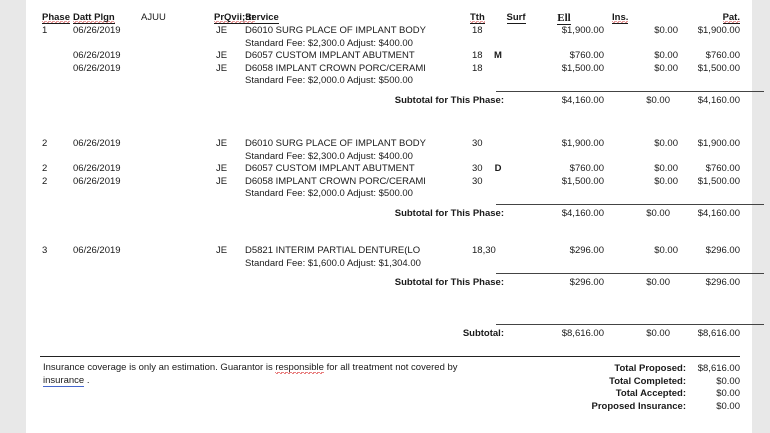 Image resolution: width=770 pixels, height=433 pixels. What do you see at coordinates (299, 368) in the screenshot?
I see `disclaimer-misspelled-word: responsible` at bounding box center [299, 368].